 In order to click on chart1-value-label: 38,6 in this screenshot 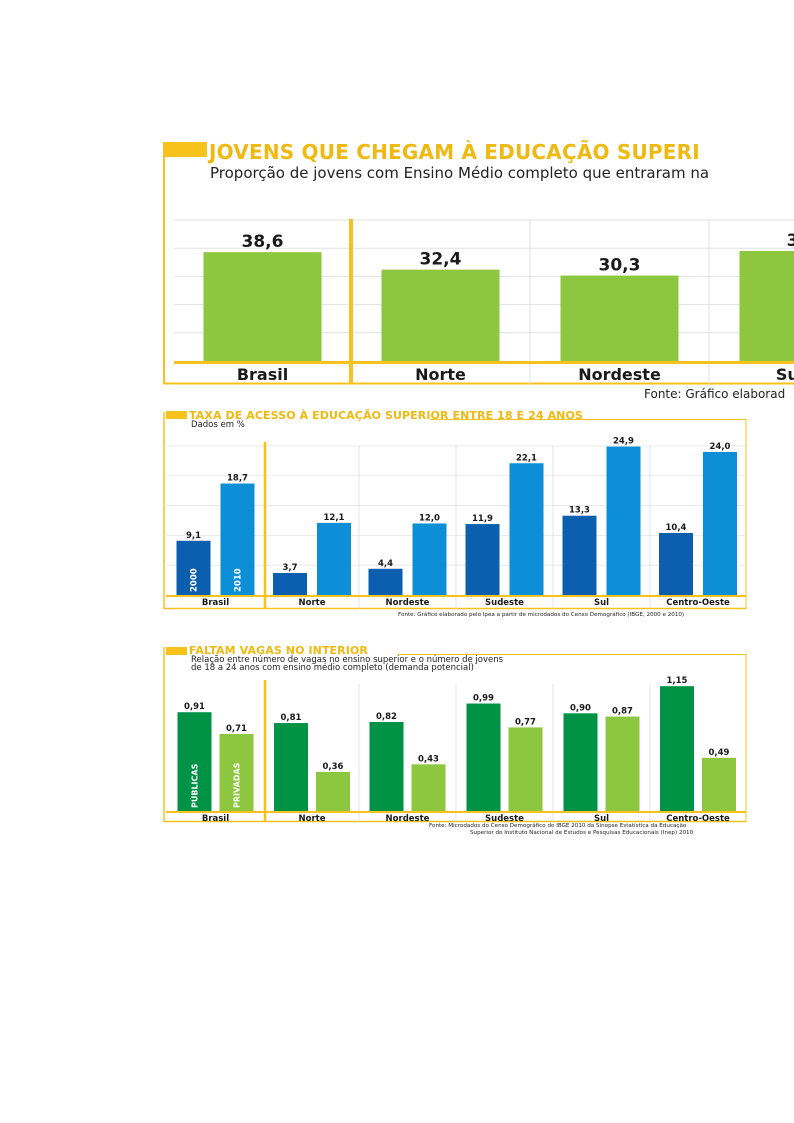, I will do `click(263, 242)`.